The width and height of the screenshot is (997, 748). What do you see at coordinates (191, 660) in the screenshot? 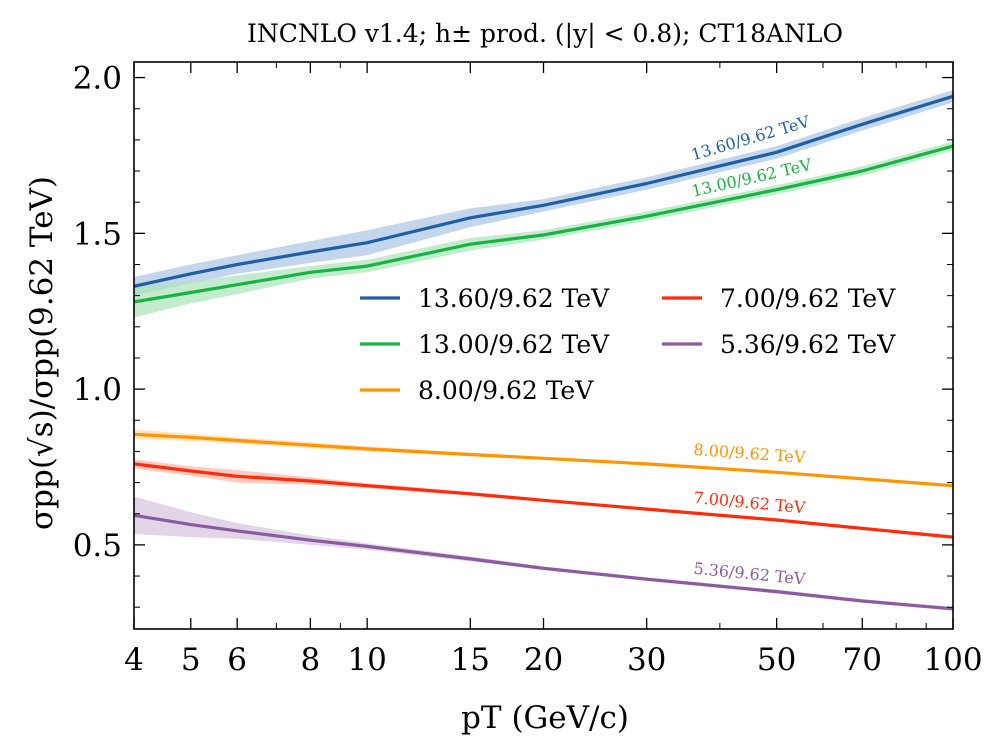
I see `x-tick-label: 5` at bounding box center [191, 660].